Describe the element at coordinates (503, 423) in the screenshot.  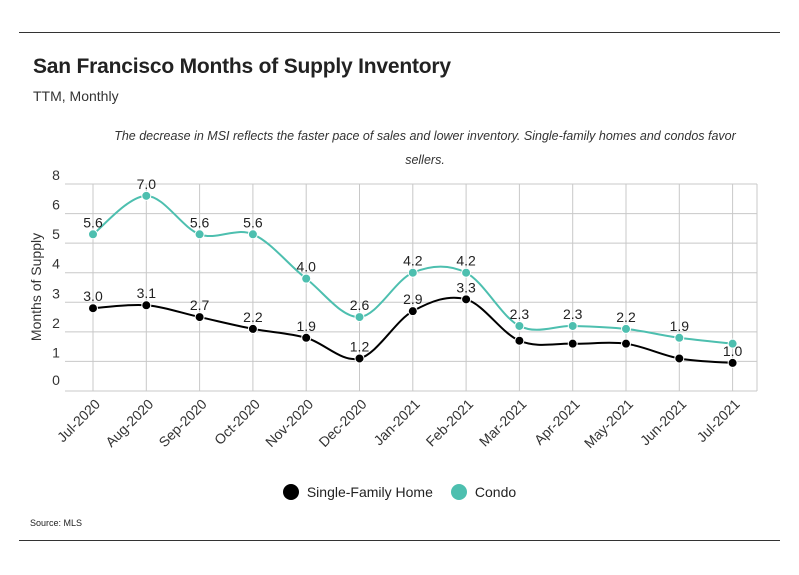
I see `x-tick-label: Mar-2021` at that location.